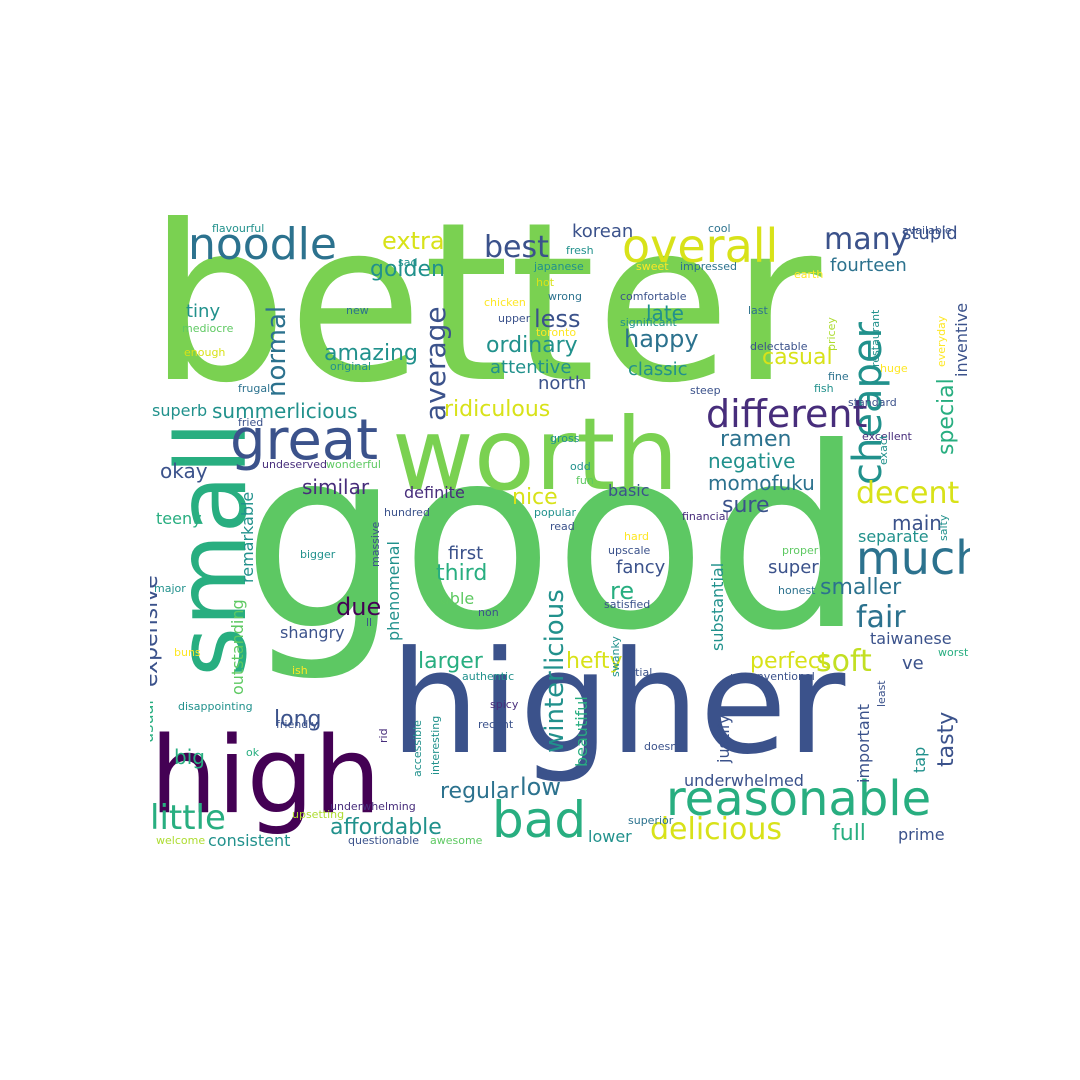  What do you see at coordinates (565, 438) in the screenshot?
I see `word-gross: gross` at bounding box center [565, 438].